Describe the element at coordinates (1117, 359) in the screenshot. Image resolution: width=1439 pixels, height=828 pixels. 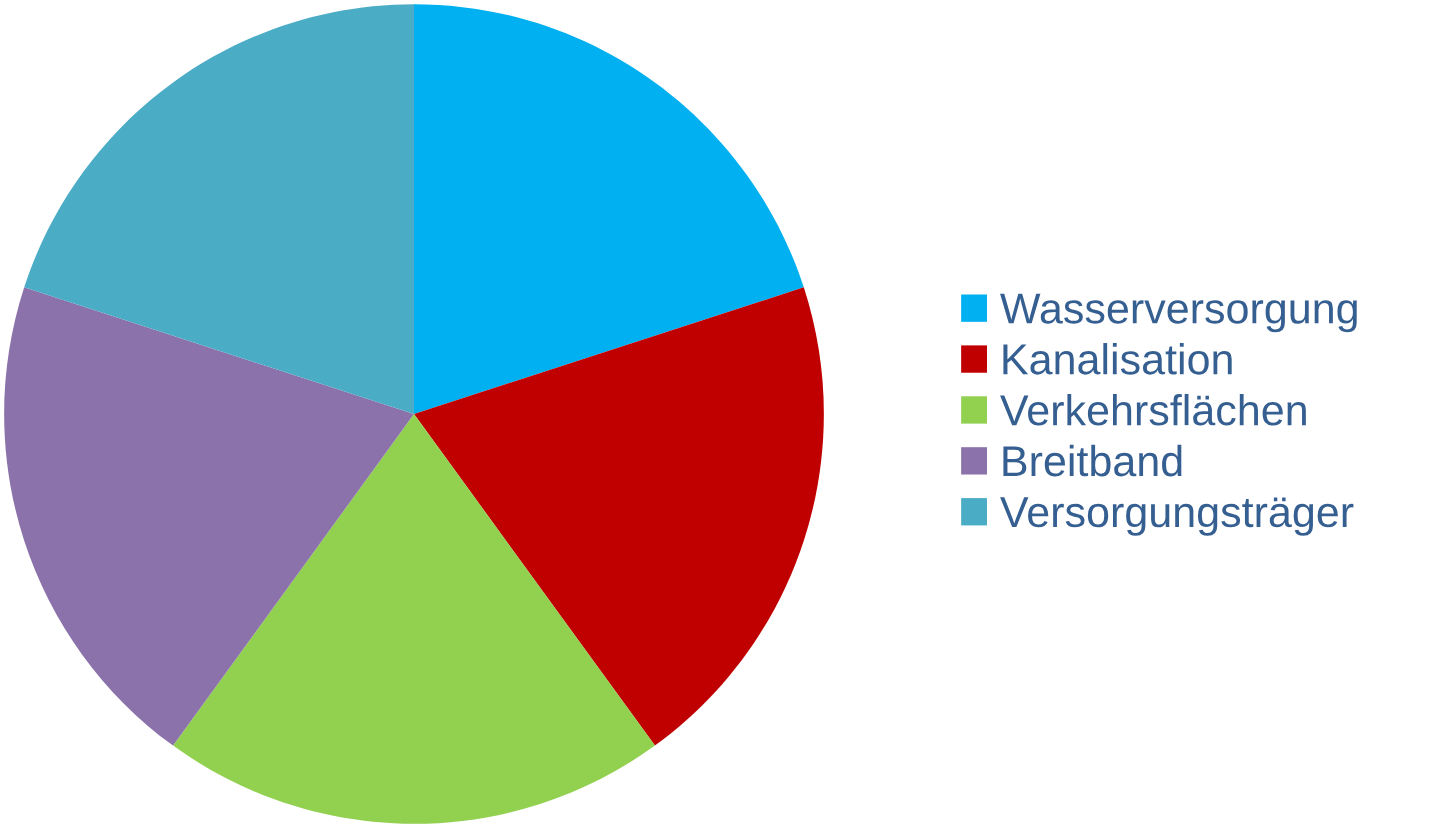
I see `legend-label: Kanalisation` at that location.